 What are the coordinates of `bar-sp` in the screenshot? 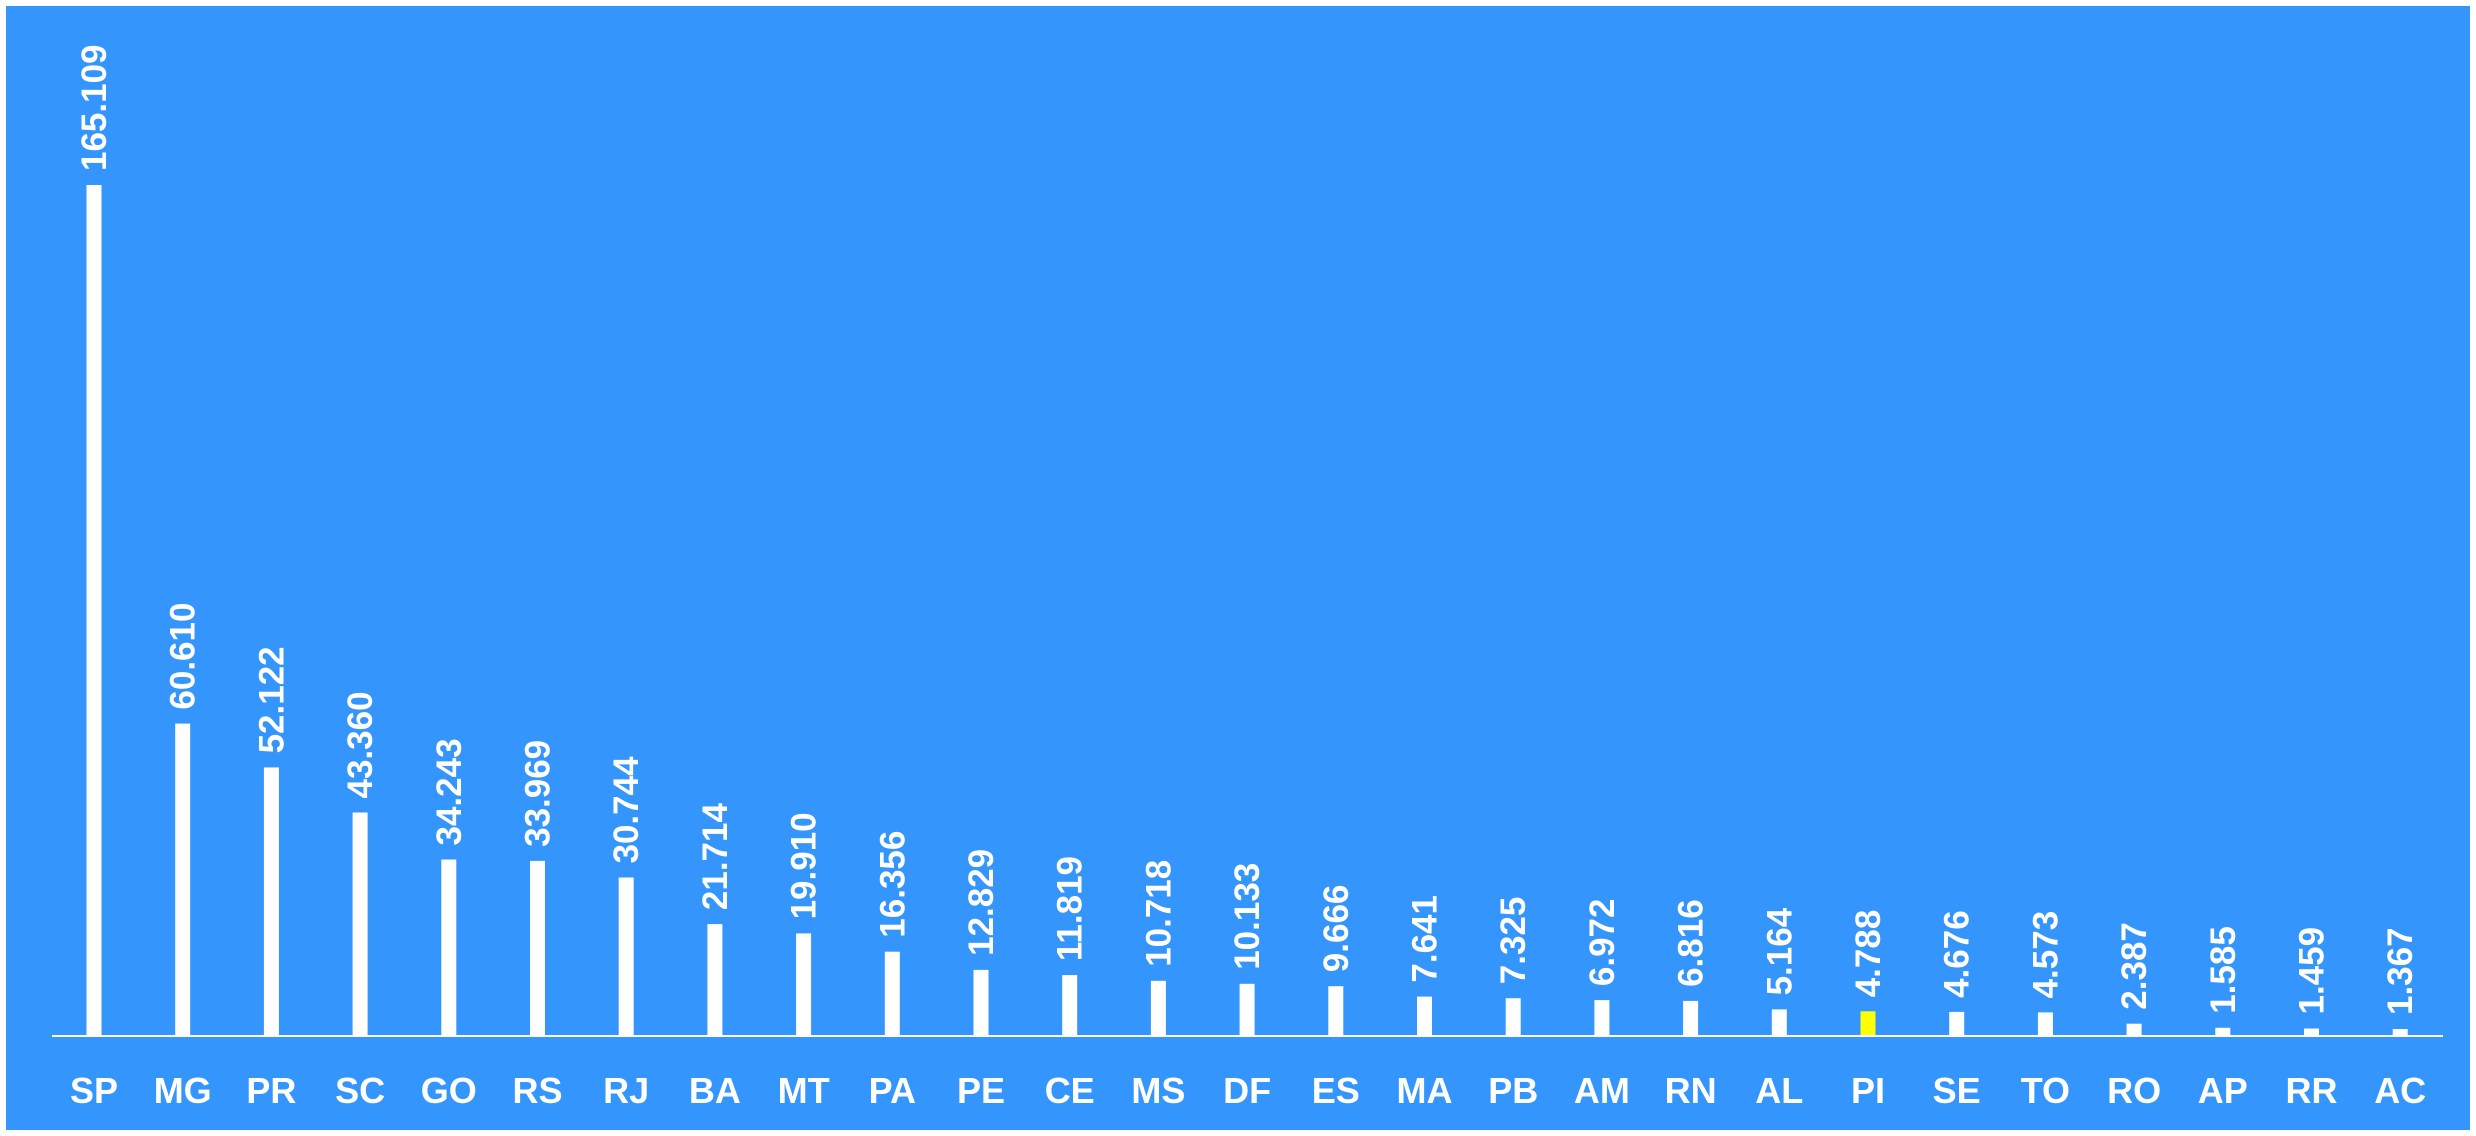 It's located at (94, 610).